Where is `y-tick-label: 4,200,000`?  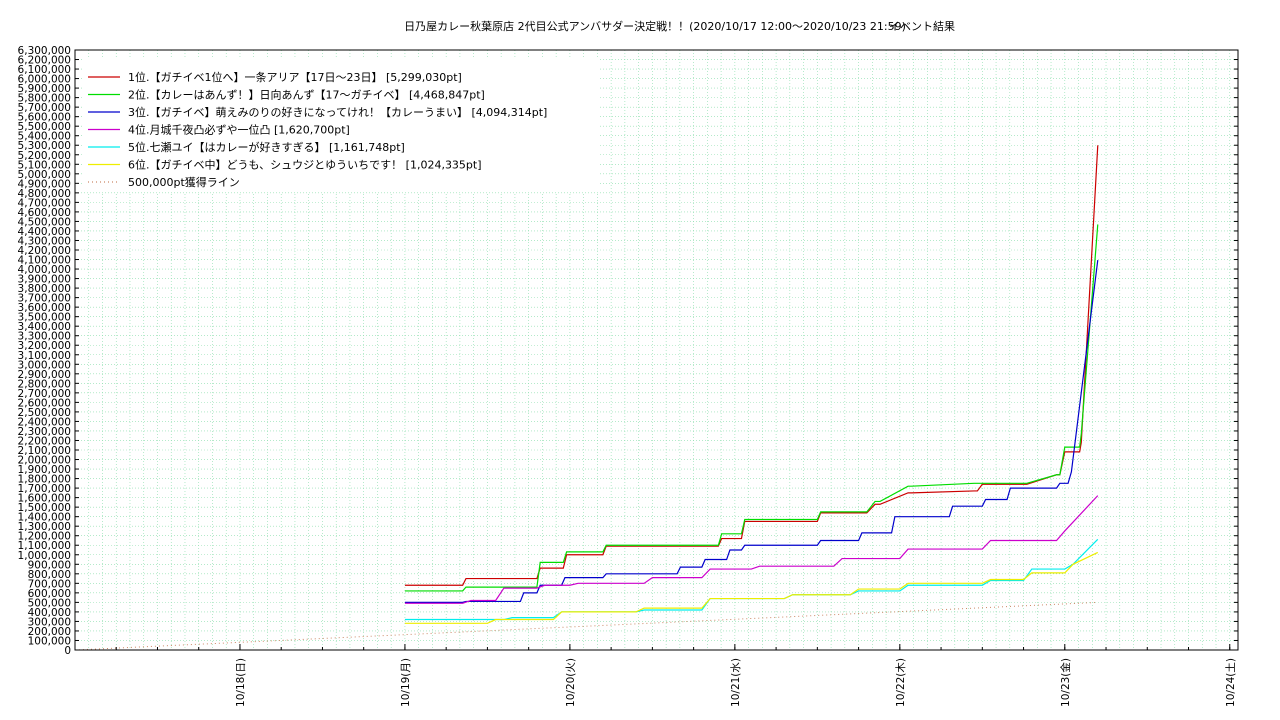
y-tick-label: 4,200,000 is located at coordinates (44, 251).